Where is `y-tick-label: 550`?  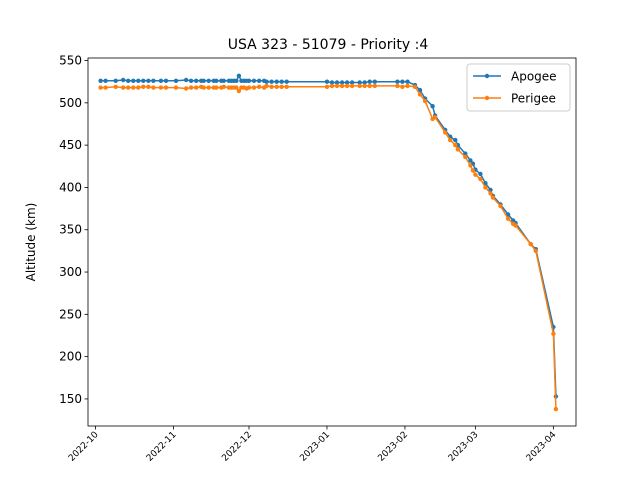
y-tick-label: 550 is located at coordinates (70, 61).